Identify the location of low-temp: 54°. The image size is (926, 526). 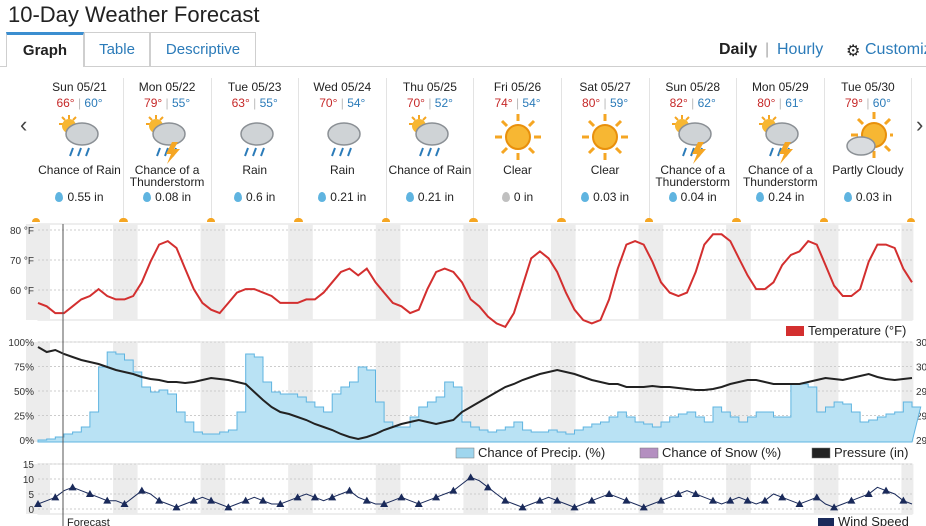
(356, 103).